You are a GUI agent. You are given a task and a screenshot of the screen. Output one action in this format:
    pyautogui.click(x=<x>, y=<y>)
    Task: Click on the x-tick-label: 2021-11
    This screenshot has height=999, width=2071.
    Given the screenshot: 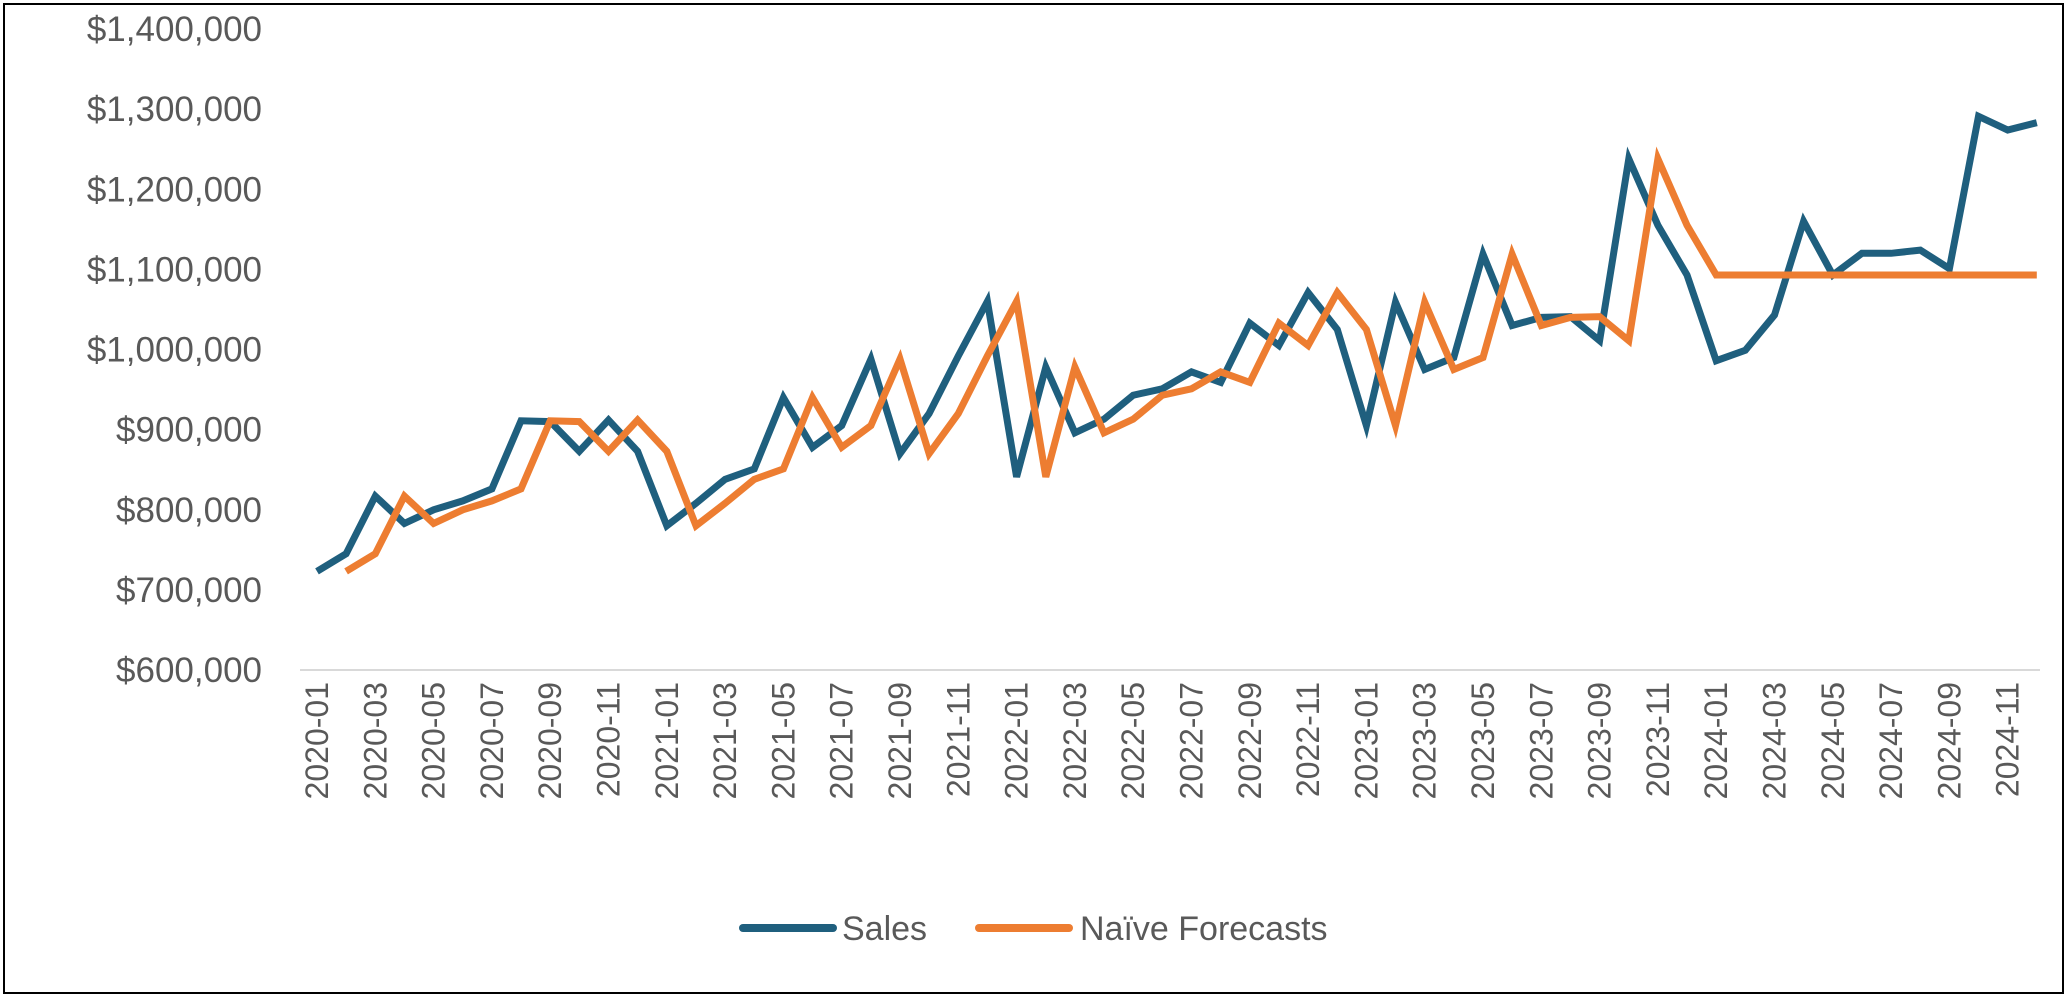 What is the action you would take?
    pyautogui.click(x=958, y=739)
    